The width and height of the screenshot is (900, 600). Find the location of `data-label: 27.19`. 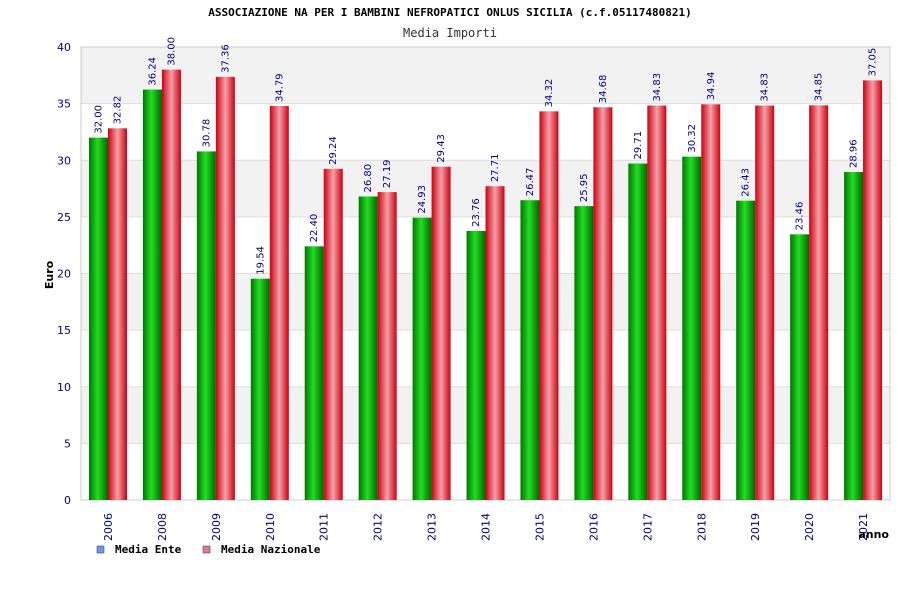

data-label: 27.19 is located at coordinates (387, 173).